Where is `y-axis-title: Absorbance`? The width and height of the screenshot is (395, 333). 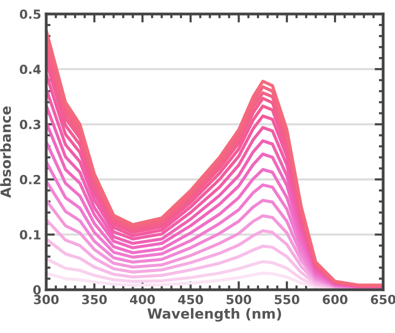
y-axis-title: Absorbance is located at coordinates (5, 152).